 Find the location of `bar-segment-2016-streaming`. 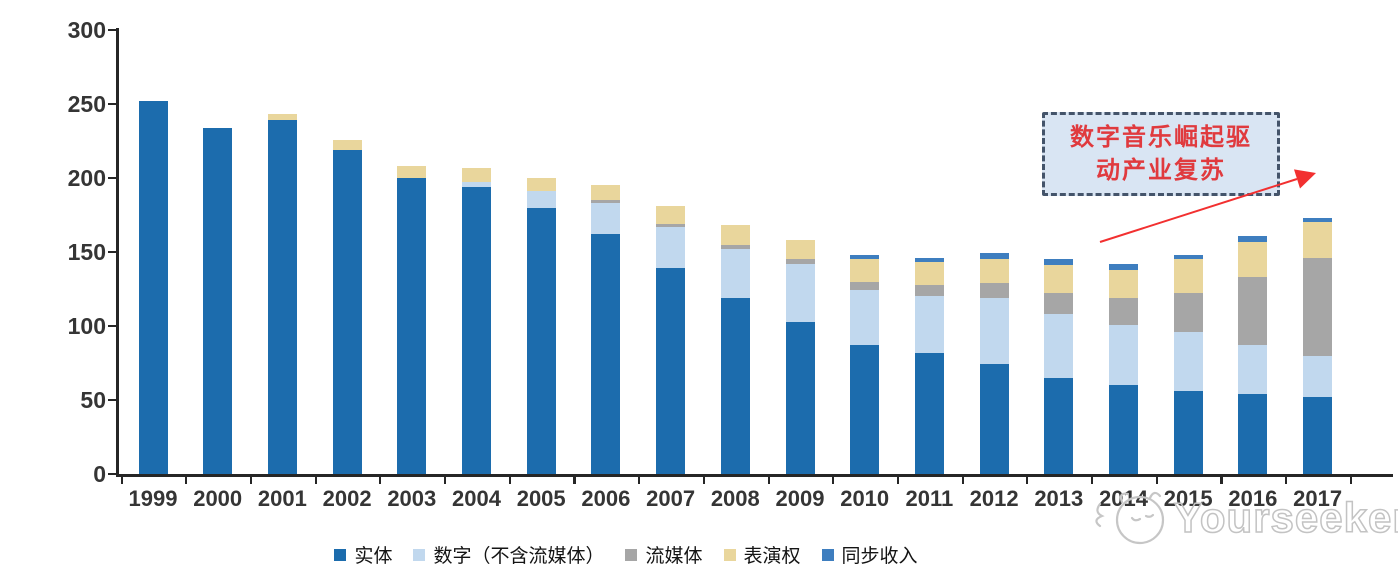

bar-segment-2016-streaming is located at coordinates (1253, 311).